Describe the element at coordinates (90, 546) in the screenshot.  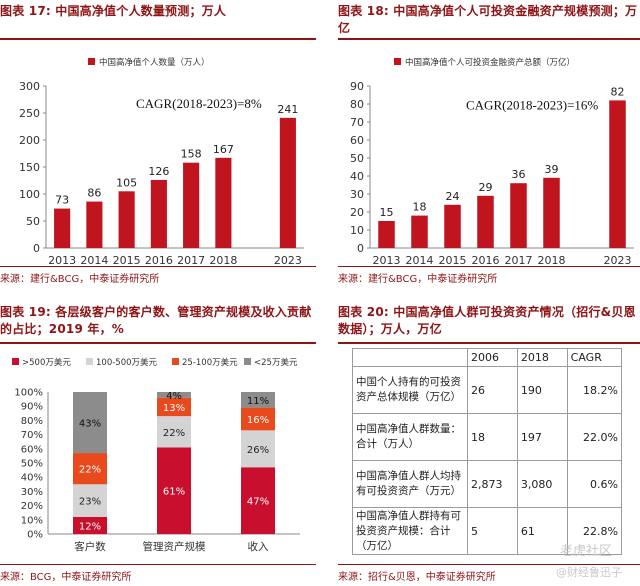
I see `chart-19-x-tick-label: 客户数` at that location.